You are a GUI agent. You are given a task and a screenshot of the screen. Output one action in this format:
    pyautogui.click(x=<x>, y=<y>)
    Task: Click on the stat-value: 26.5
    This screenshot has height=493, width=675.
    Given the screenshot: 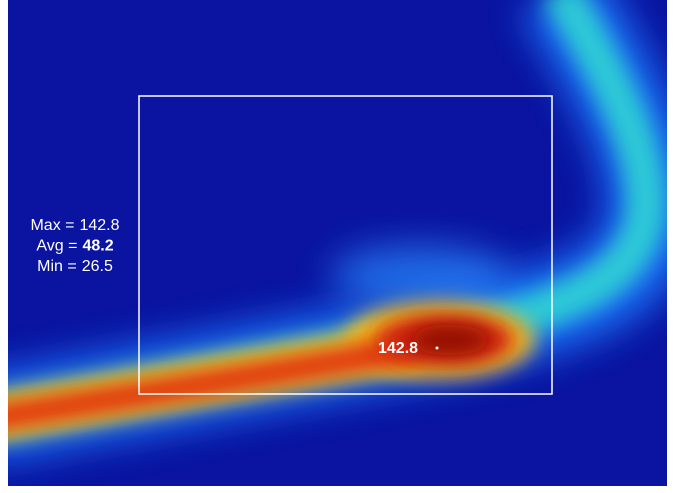 What is the action you would take?
    pyautogui.click(x=97, y=266)
    